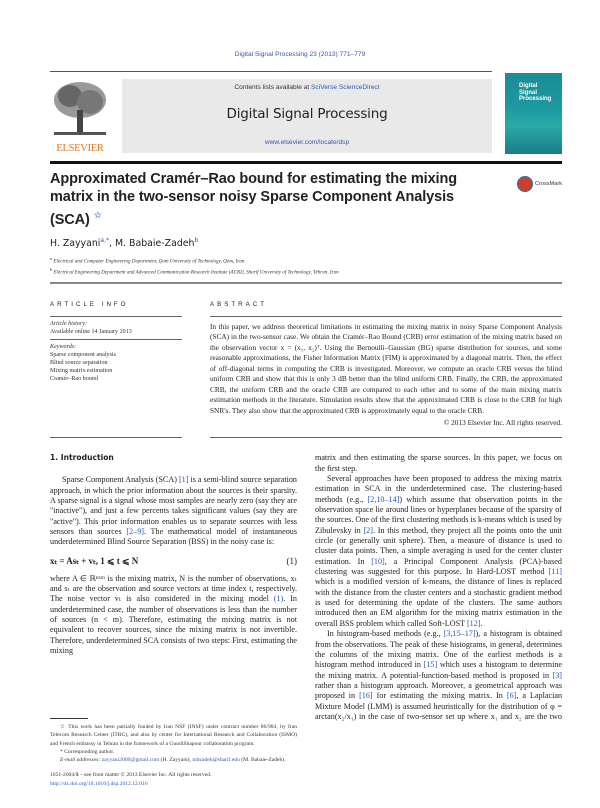 This screenshot has width=600, height=808. What do you see at coordinates (533, 113) in the screenshot?
I see `journal-cover-image: Digital Signal Processing` at bounding box center [533, 113].